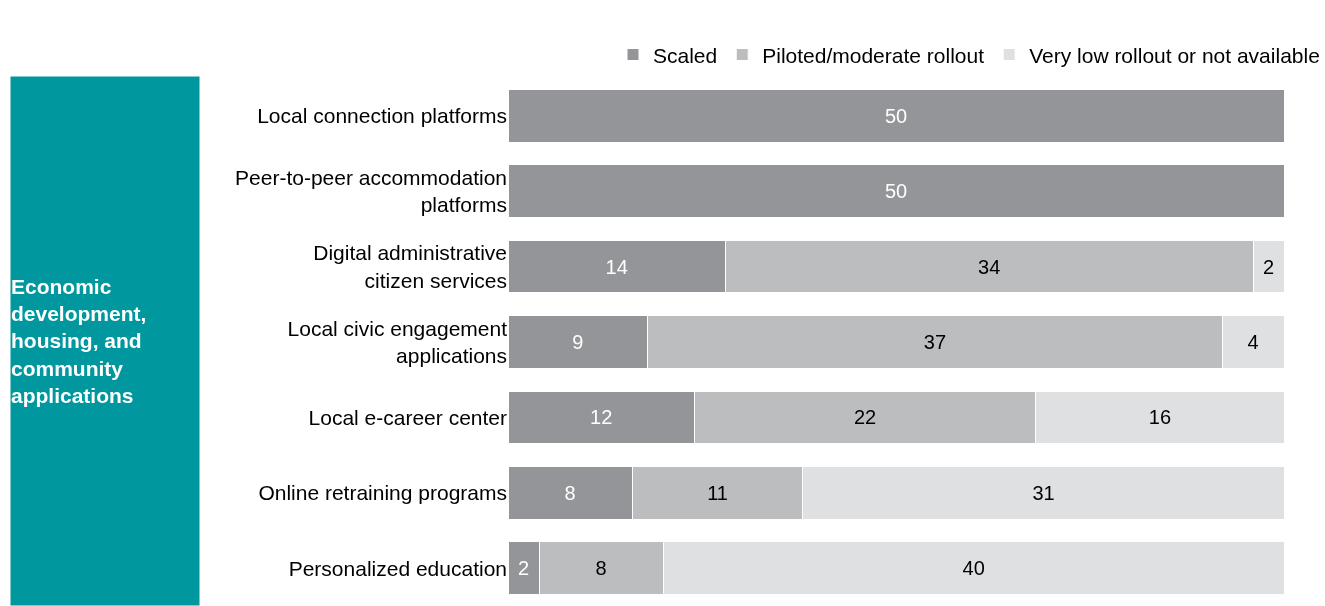  I want to click on data-label: 16, so click(1160, 417).